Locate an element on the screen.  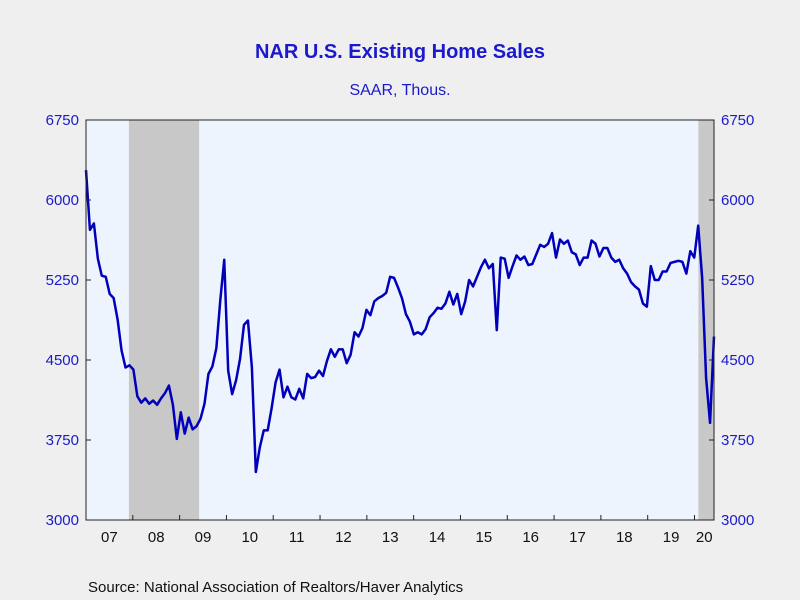
x-tick-label: 09 is located at coordinates (203, 537).